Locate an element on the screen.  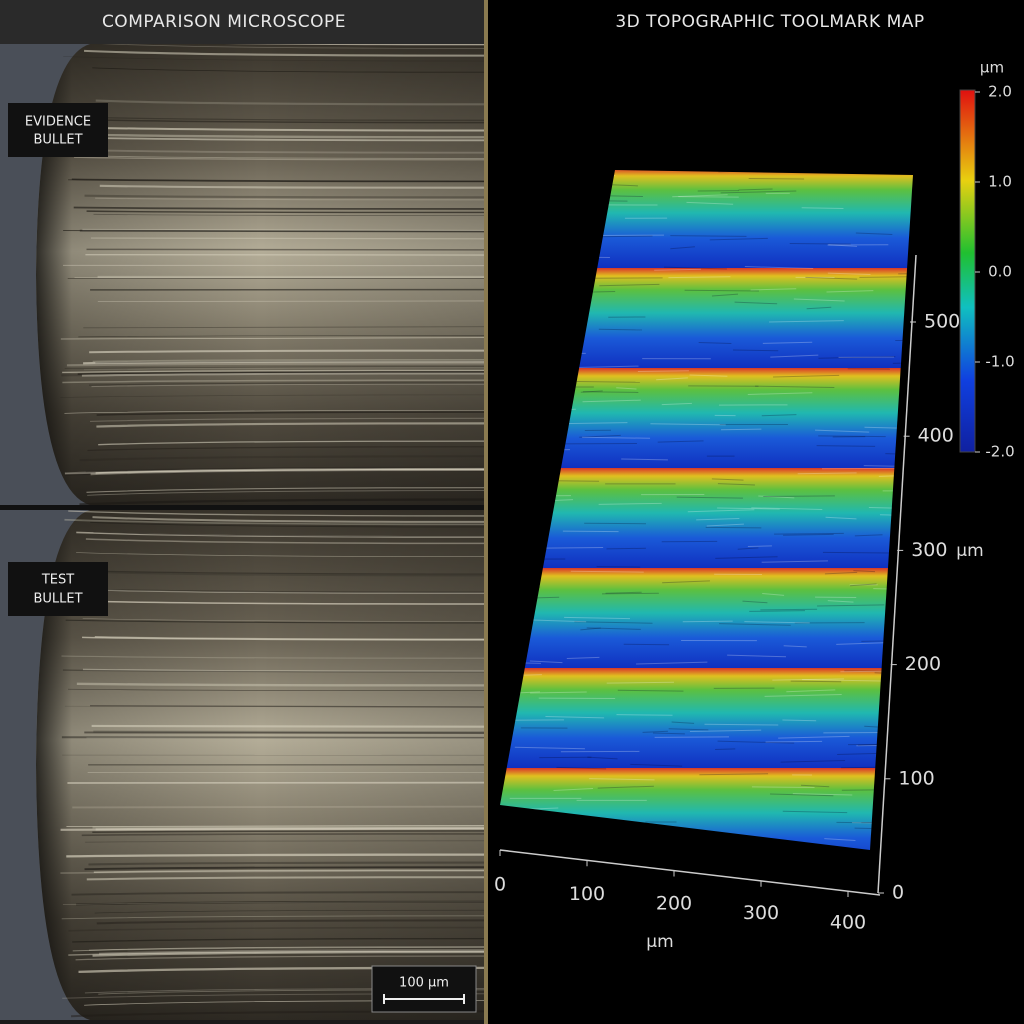
y-tick-label: 300 is located at coordinates (929, 550).